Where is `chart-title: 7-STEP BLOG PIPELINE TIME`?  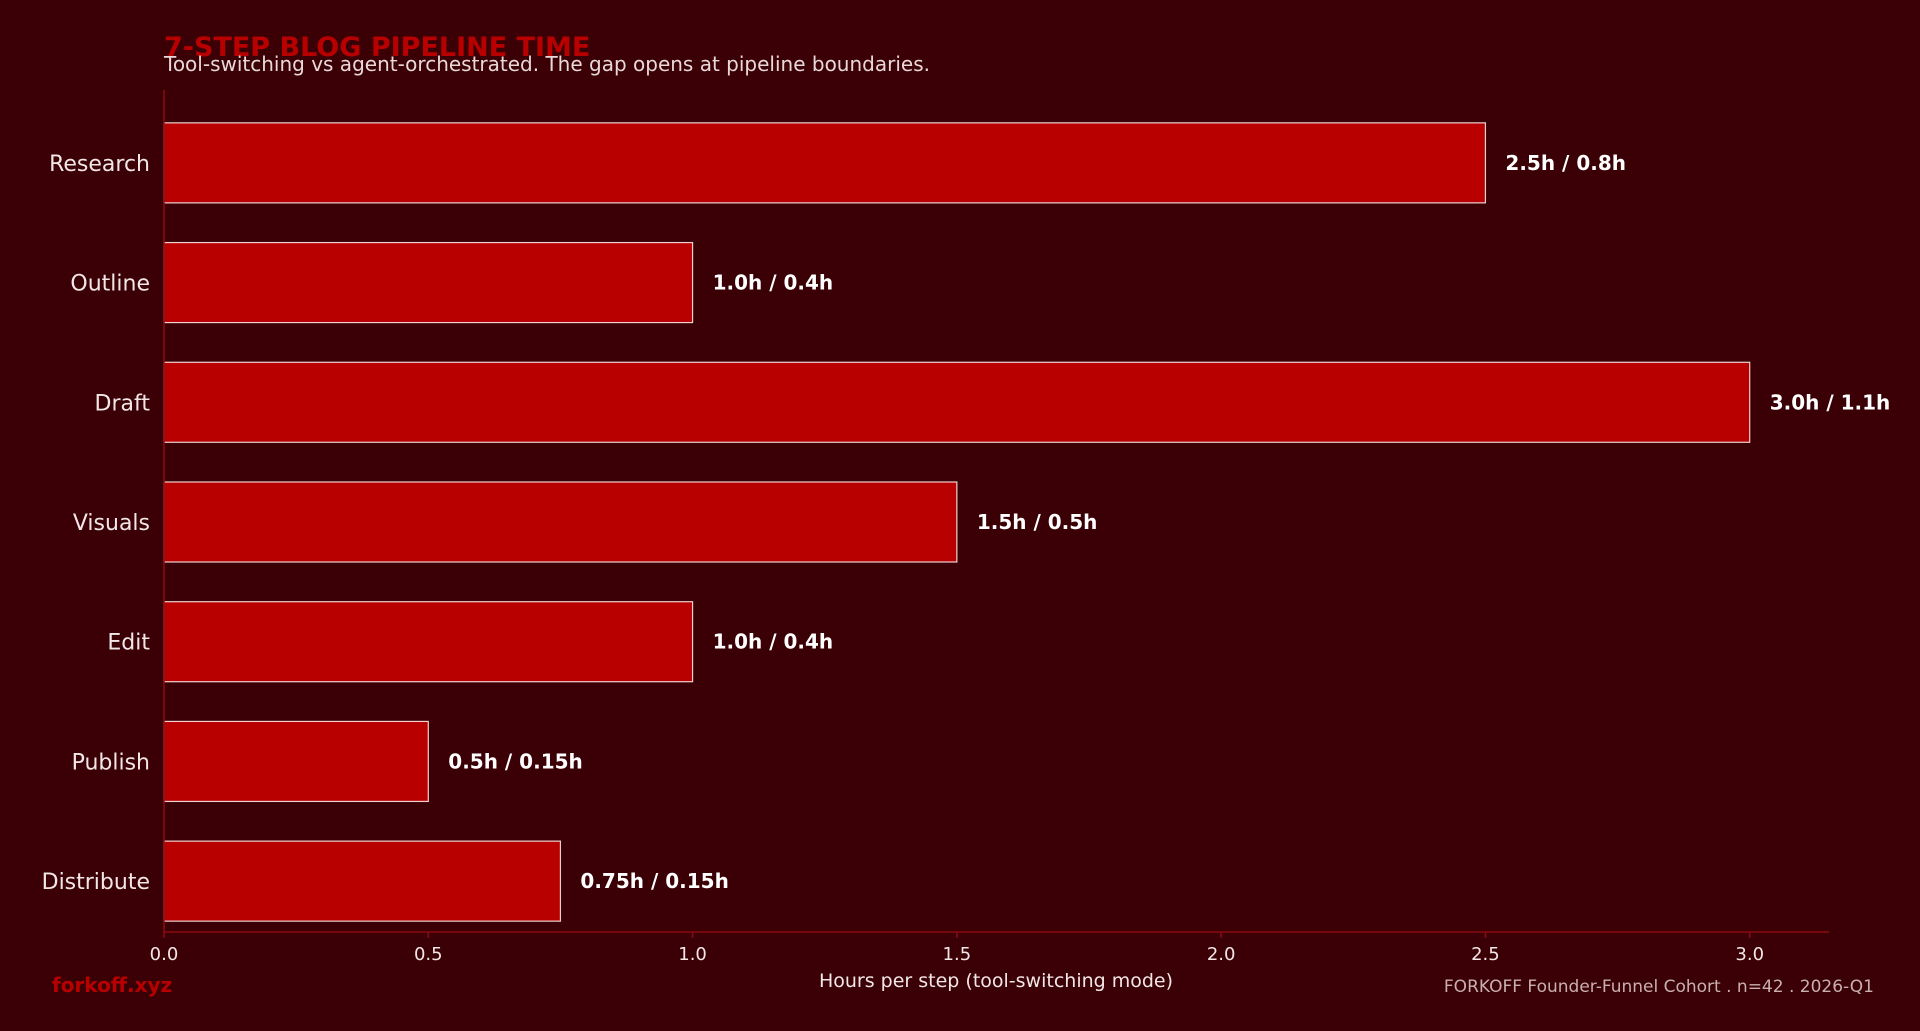
chart-title: 7-STEP BLOG PIPELINE TIME is located at coordinates (377, 47).